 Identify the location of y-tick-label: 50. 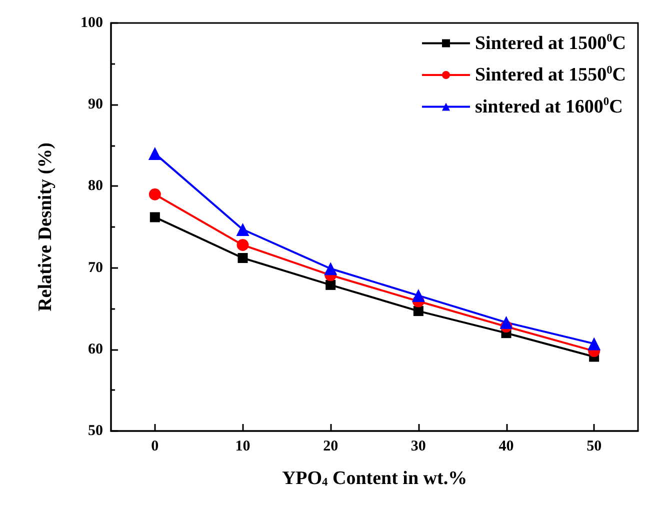
(95, 431).